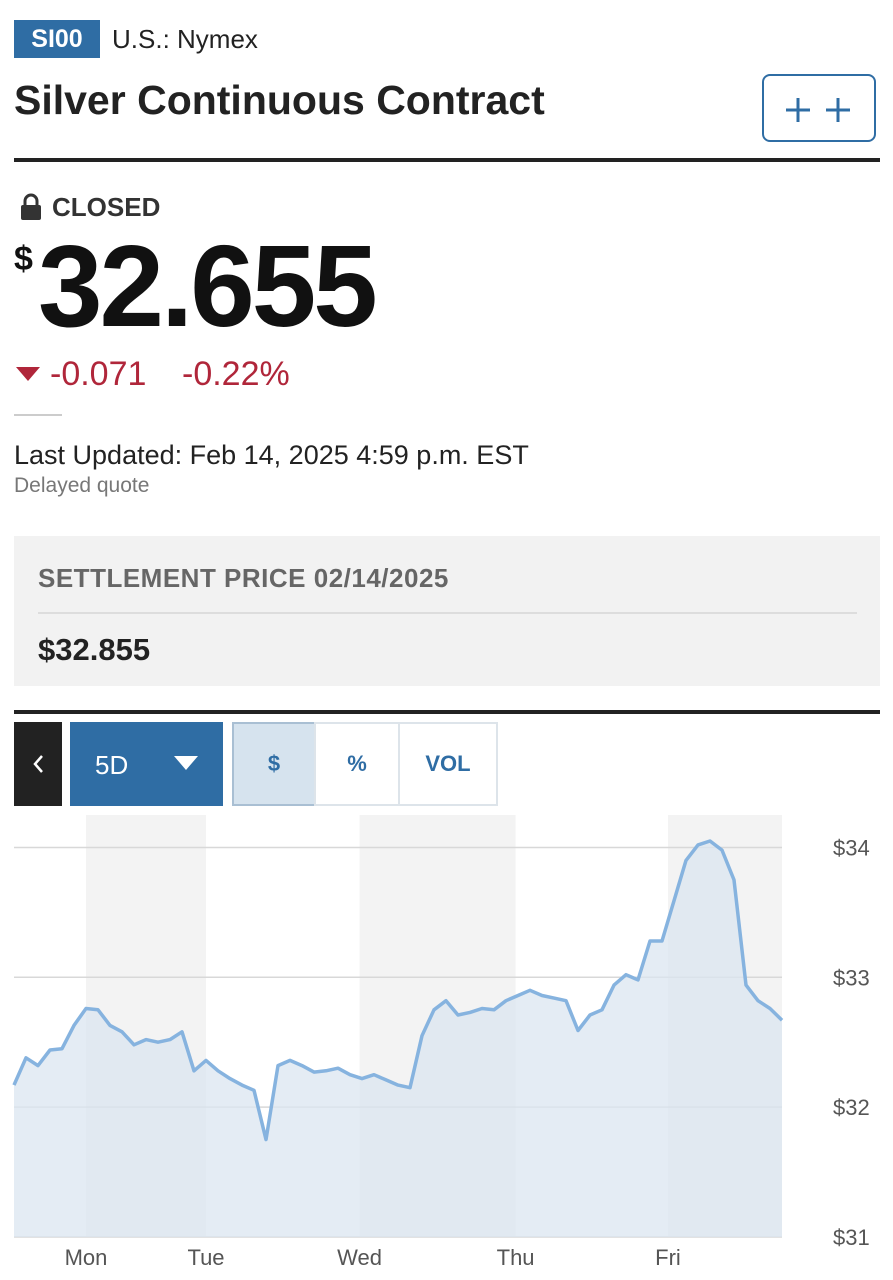  I want to click on settlement-box: SETTLEMENT PRICE 02/14/2025 $32.855, so click(447, 611).